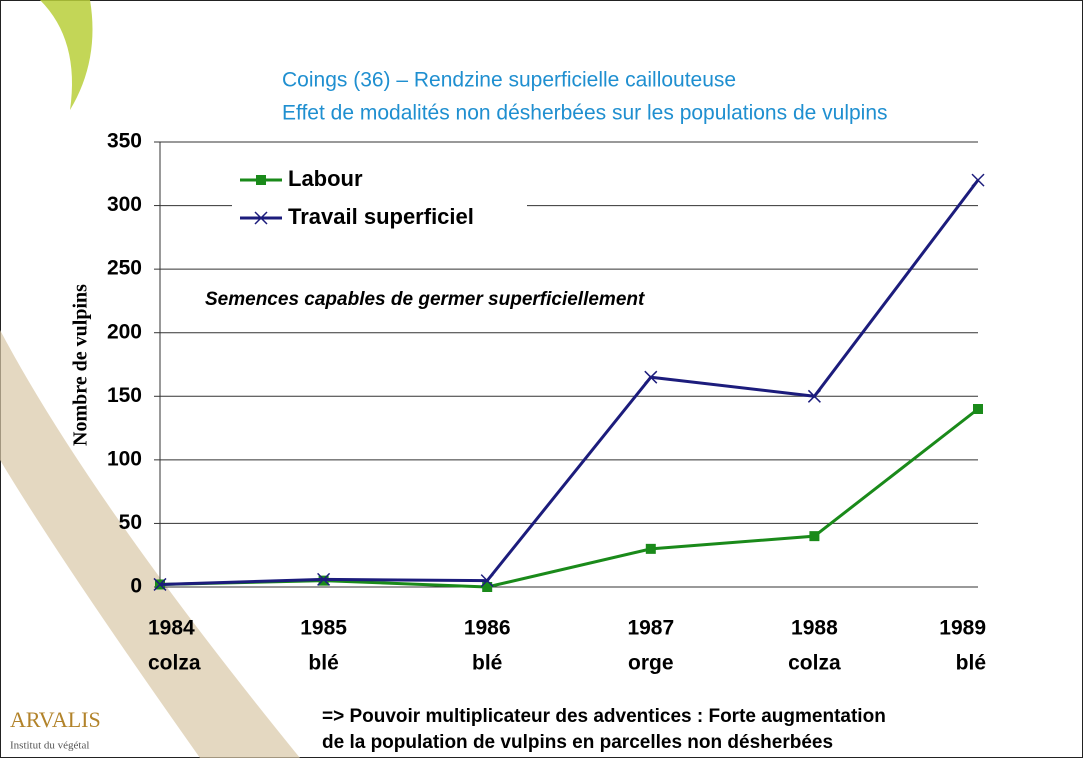 The height and width of the screenshot is (758, 1083). What do you see at coordinates (124, 141) in the screenshot?
I see `y-tick-label: 350` at bounding box center [124, 141].